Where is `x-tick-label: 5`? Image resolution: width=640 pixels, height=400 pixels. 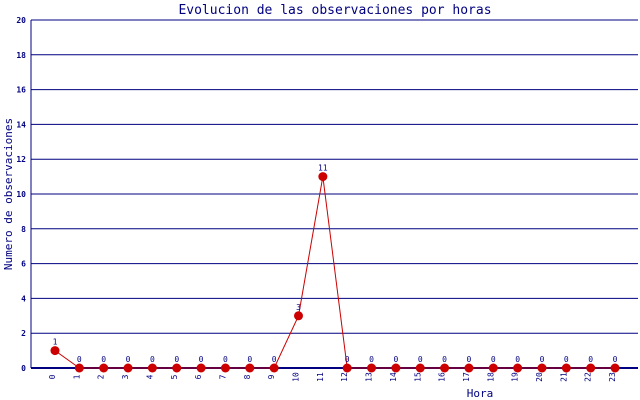 x-tick-label: 5 is located at coordinates (174, 376).